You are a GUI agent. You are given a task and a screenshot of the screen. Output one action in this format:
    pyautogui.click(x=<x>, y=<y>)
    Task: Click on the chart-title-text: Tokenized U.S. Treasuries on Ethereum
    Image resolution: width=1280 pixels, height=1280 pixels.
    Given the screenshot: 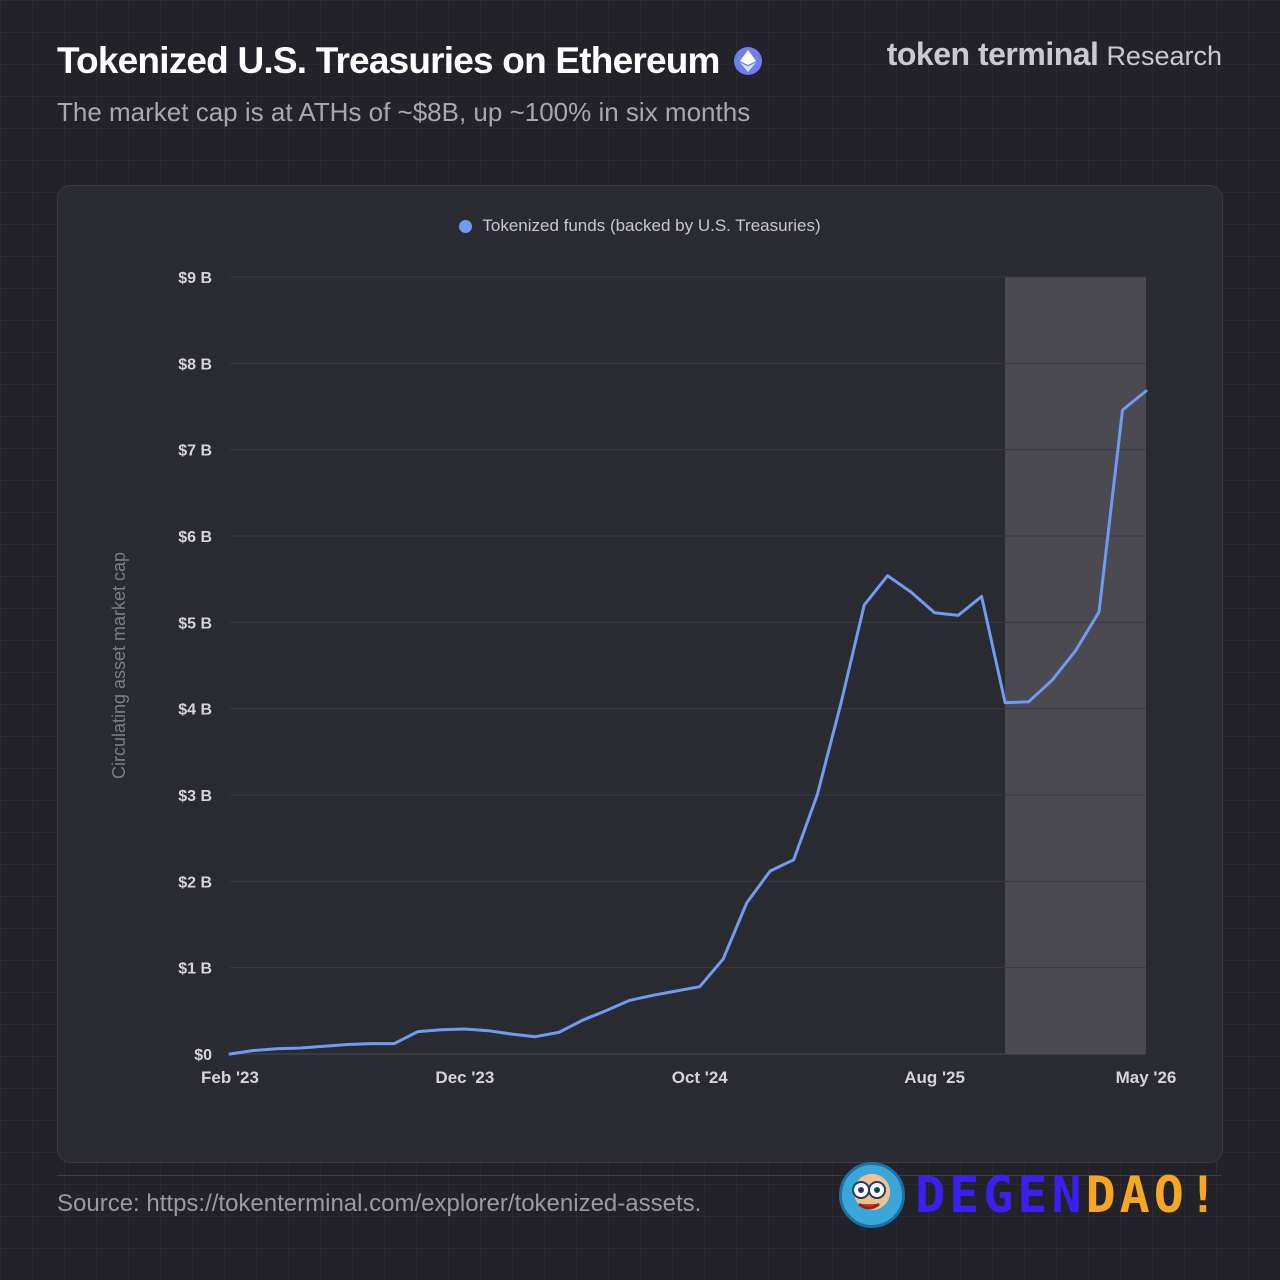 What is the action you would take?
    pyautogui.click(x=388, y=60)
    